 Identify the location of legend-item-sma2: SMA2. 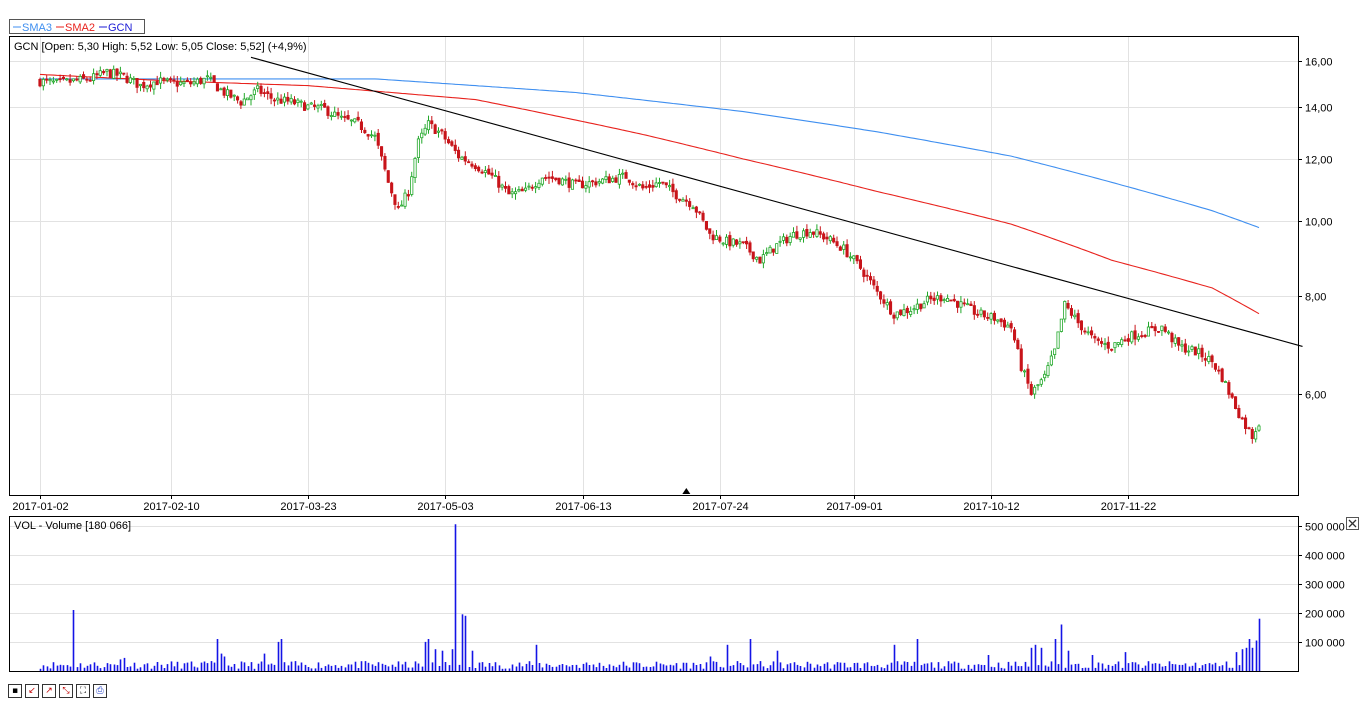
(80, 28).